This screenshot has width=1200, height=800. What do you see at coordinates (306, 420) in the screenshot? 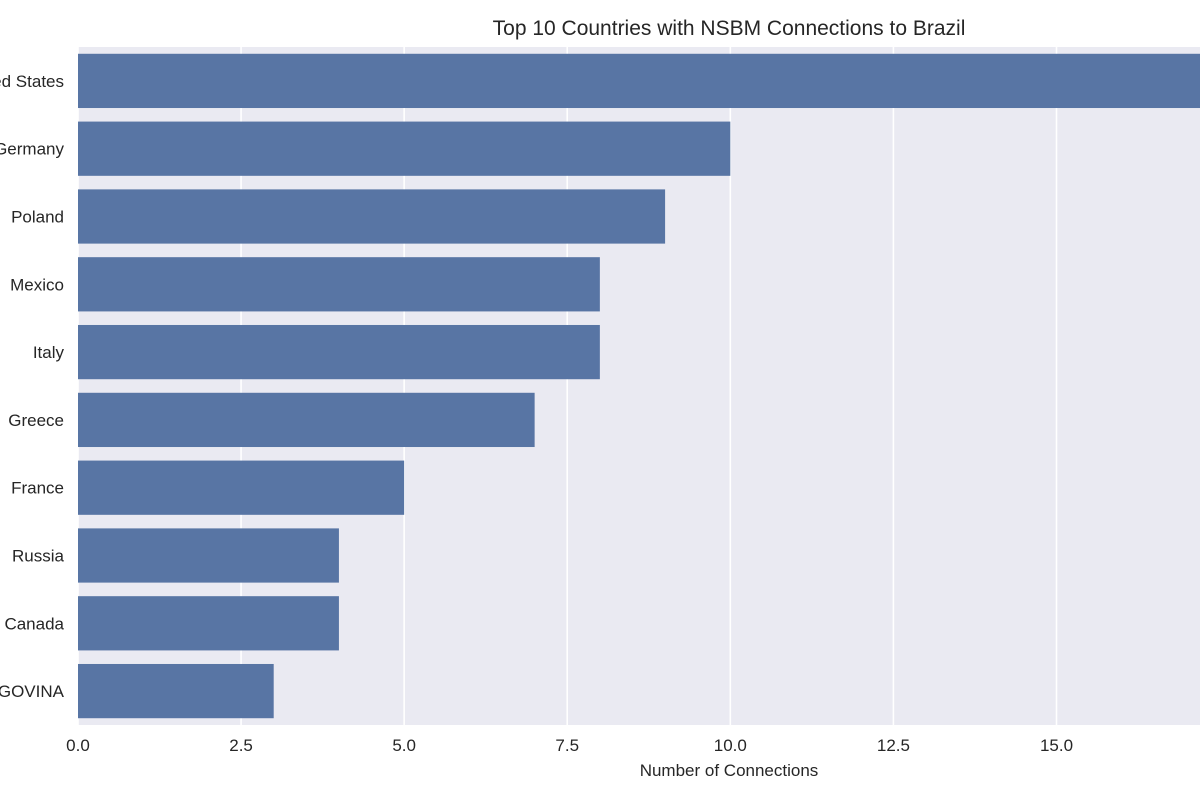
I see `bar-greece` at bounding box center [306, 420].